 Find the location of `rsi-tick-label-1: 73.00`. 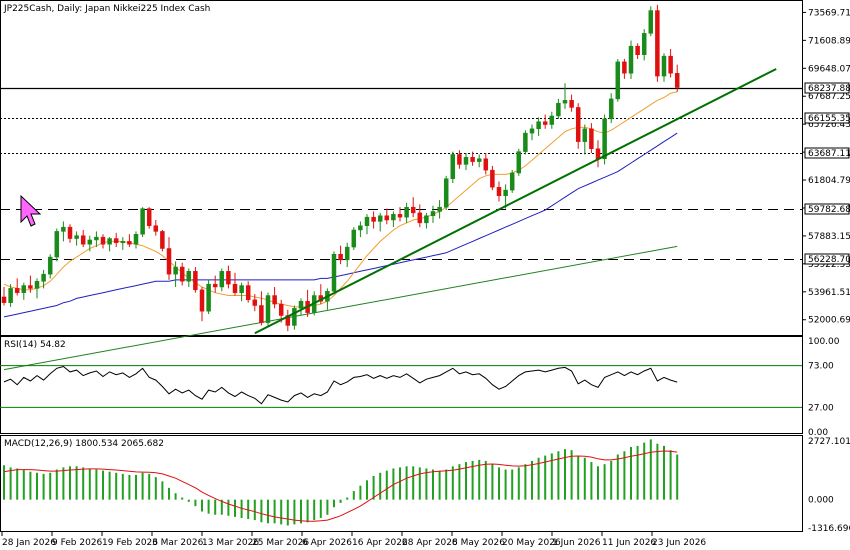

rsi-tick-label-1: 73.00 is located at coordinates (821, 367).